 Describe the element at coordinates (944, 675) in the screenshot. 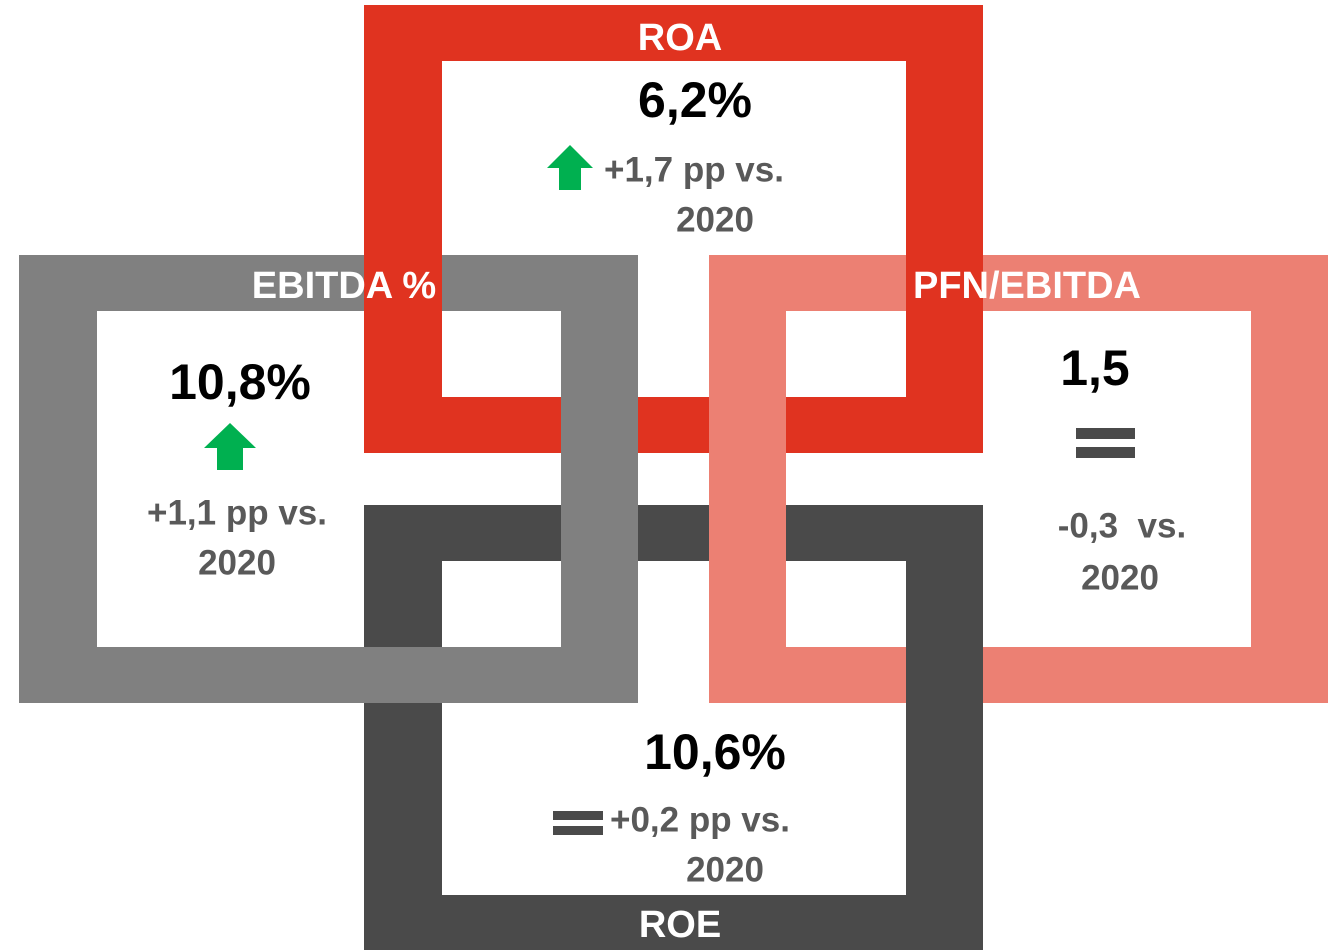

I see `roe-overlap` at that location.